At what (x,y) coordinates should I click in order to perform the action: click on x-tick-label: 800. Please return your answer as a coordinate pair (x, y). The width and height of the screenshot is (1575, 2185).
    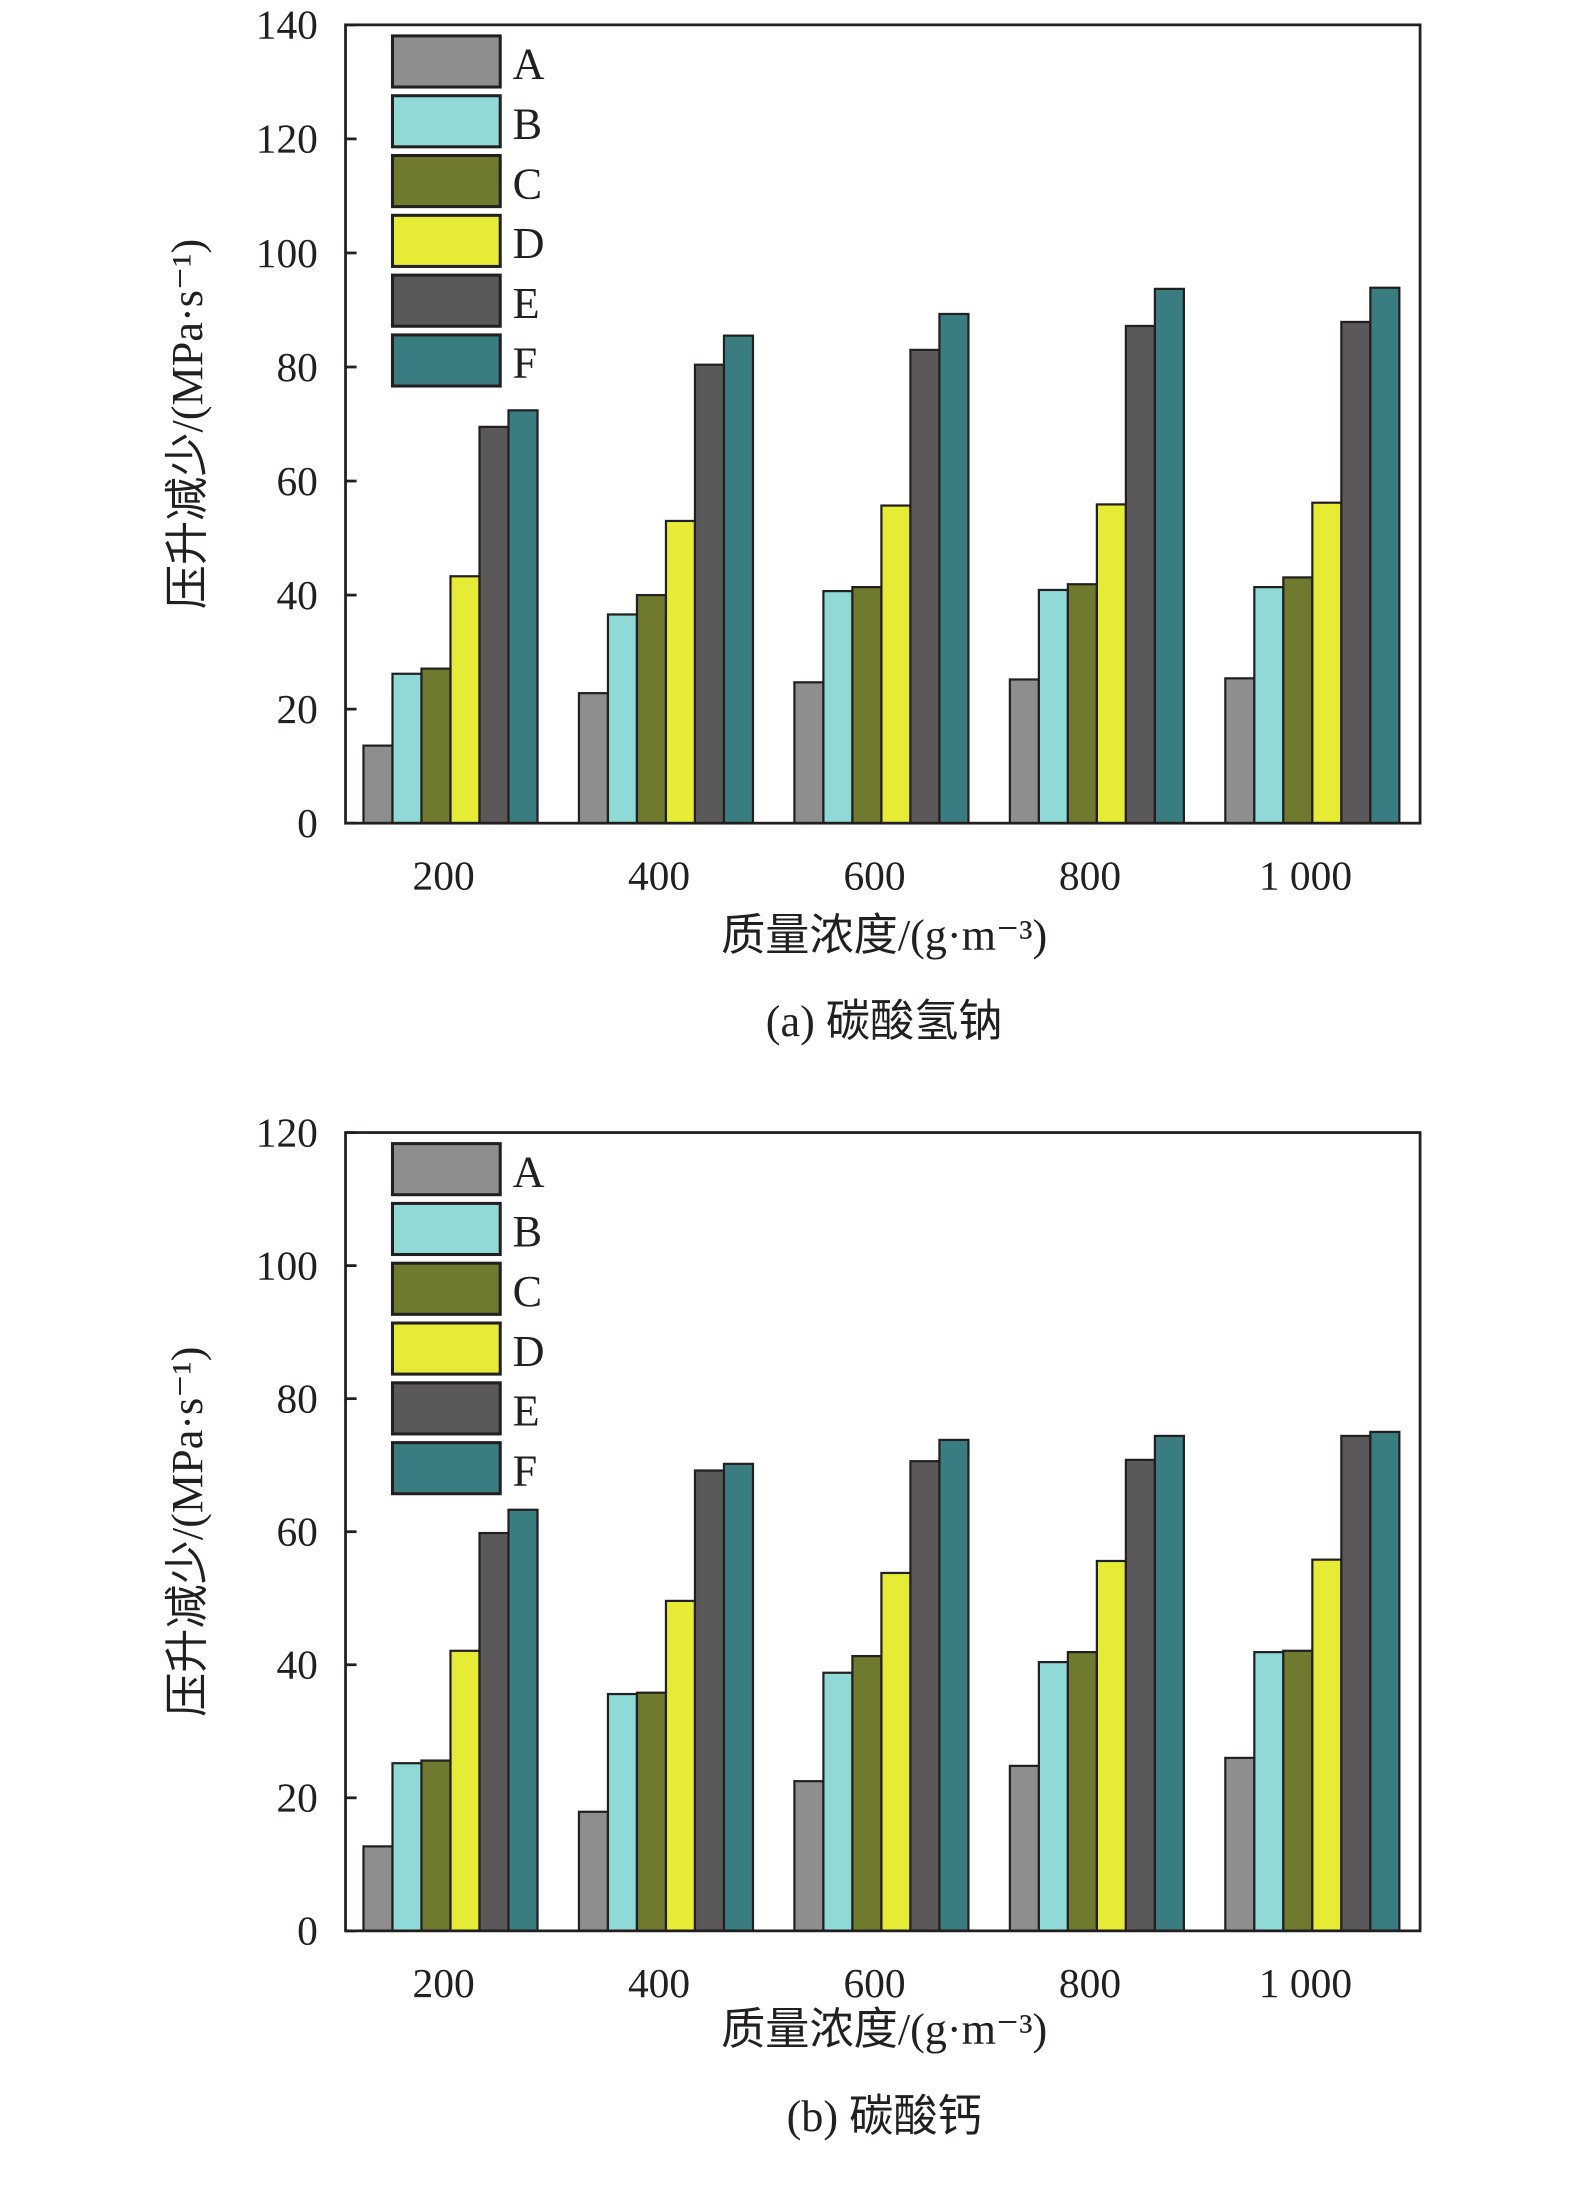
    Looking at the image, I should click on (1090, 1983).